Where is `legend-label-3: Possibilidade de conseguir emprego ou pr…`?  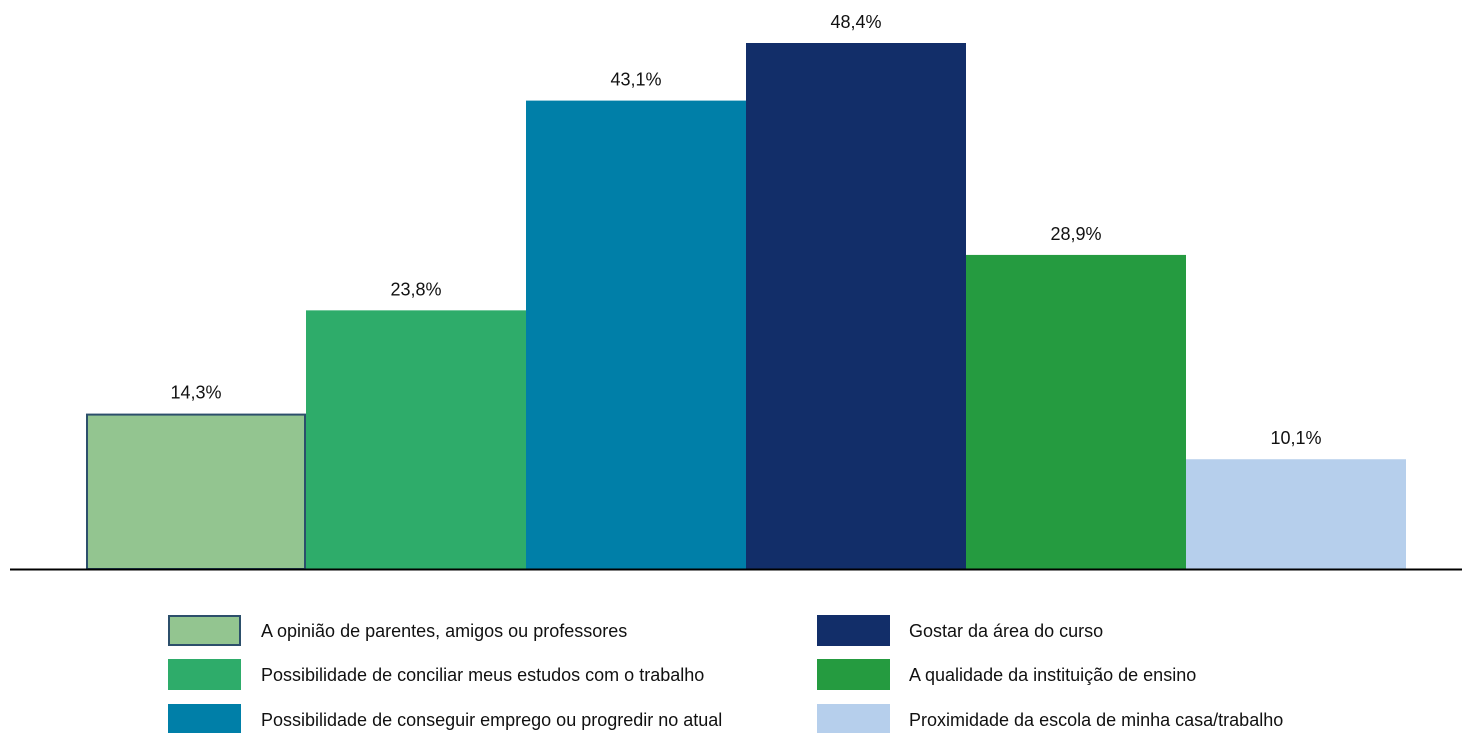 legend-label-3: Possibilidade de conseguir emprego ou pr… is located at coordinates (491, 720).